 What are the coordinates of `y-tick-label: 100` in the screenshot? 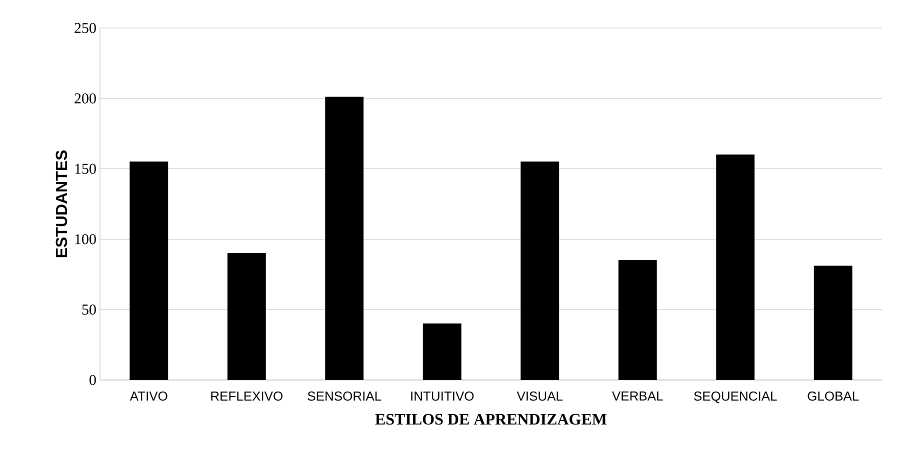 It's located at (85, 239).